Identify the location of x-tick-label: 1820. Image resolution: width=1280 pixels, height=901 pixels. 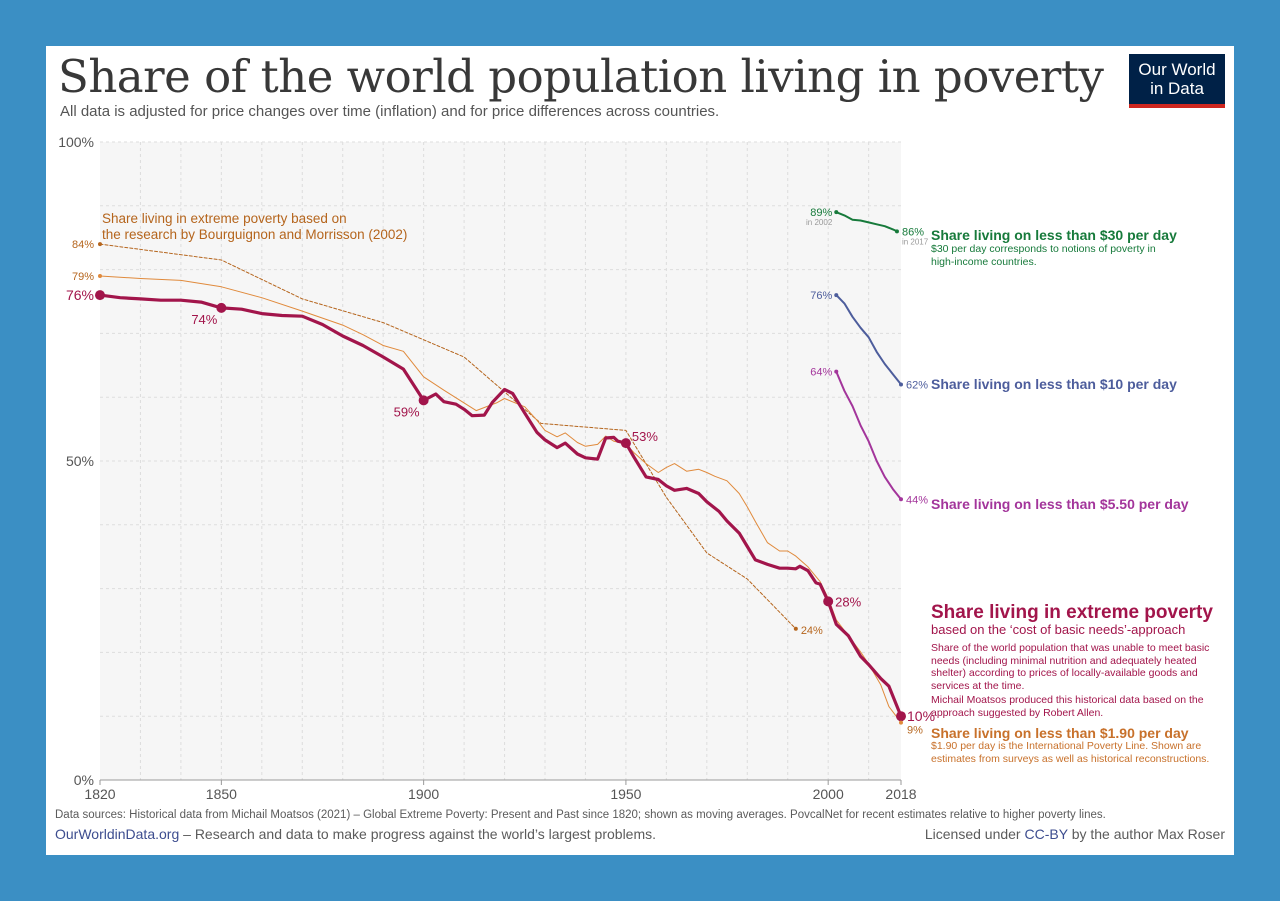
(99, 794).